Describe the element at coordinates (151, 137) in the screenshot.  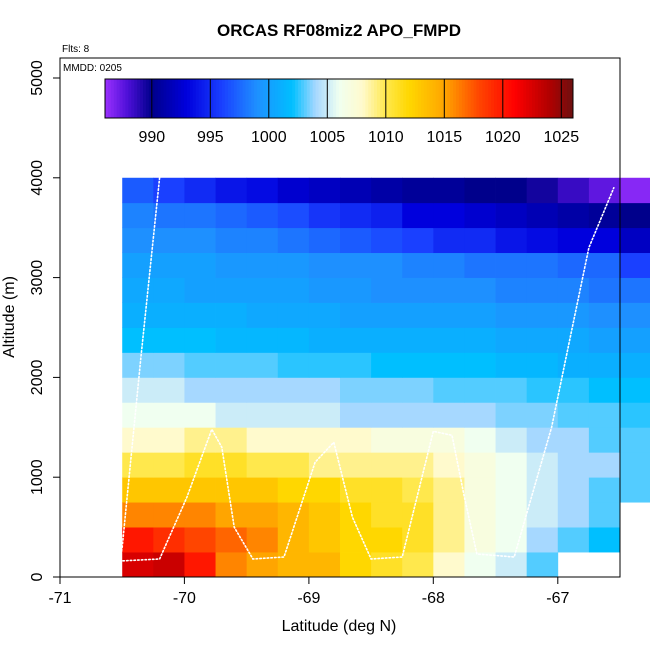
I see `colorbar-tick-label: 990` at that location.